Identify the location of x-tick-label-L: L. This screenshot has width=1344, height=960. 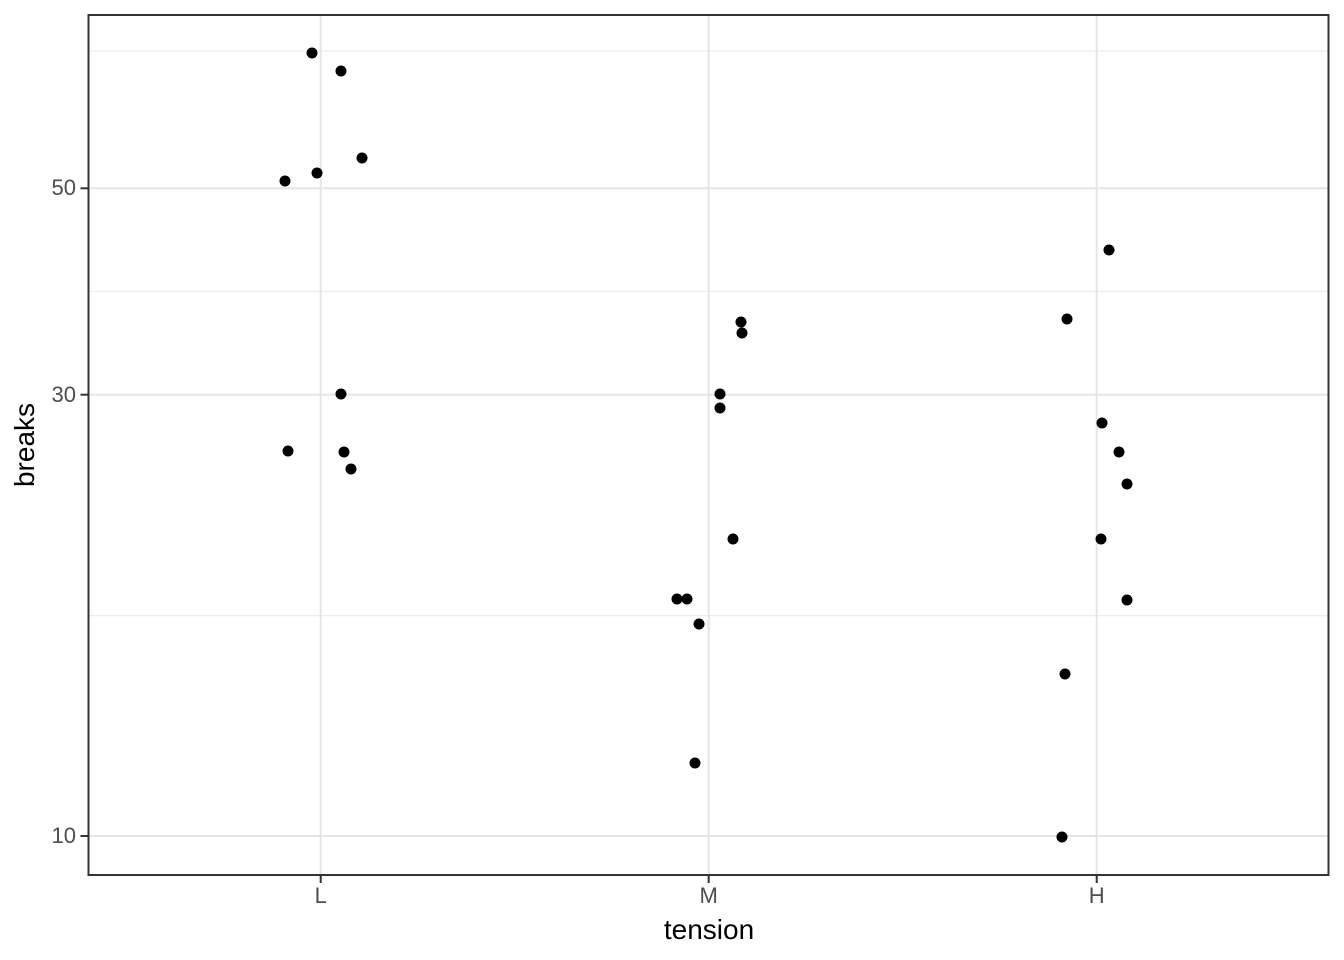
(320, 895).